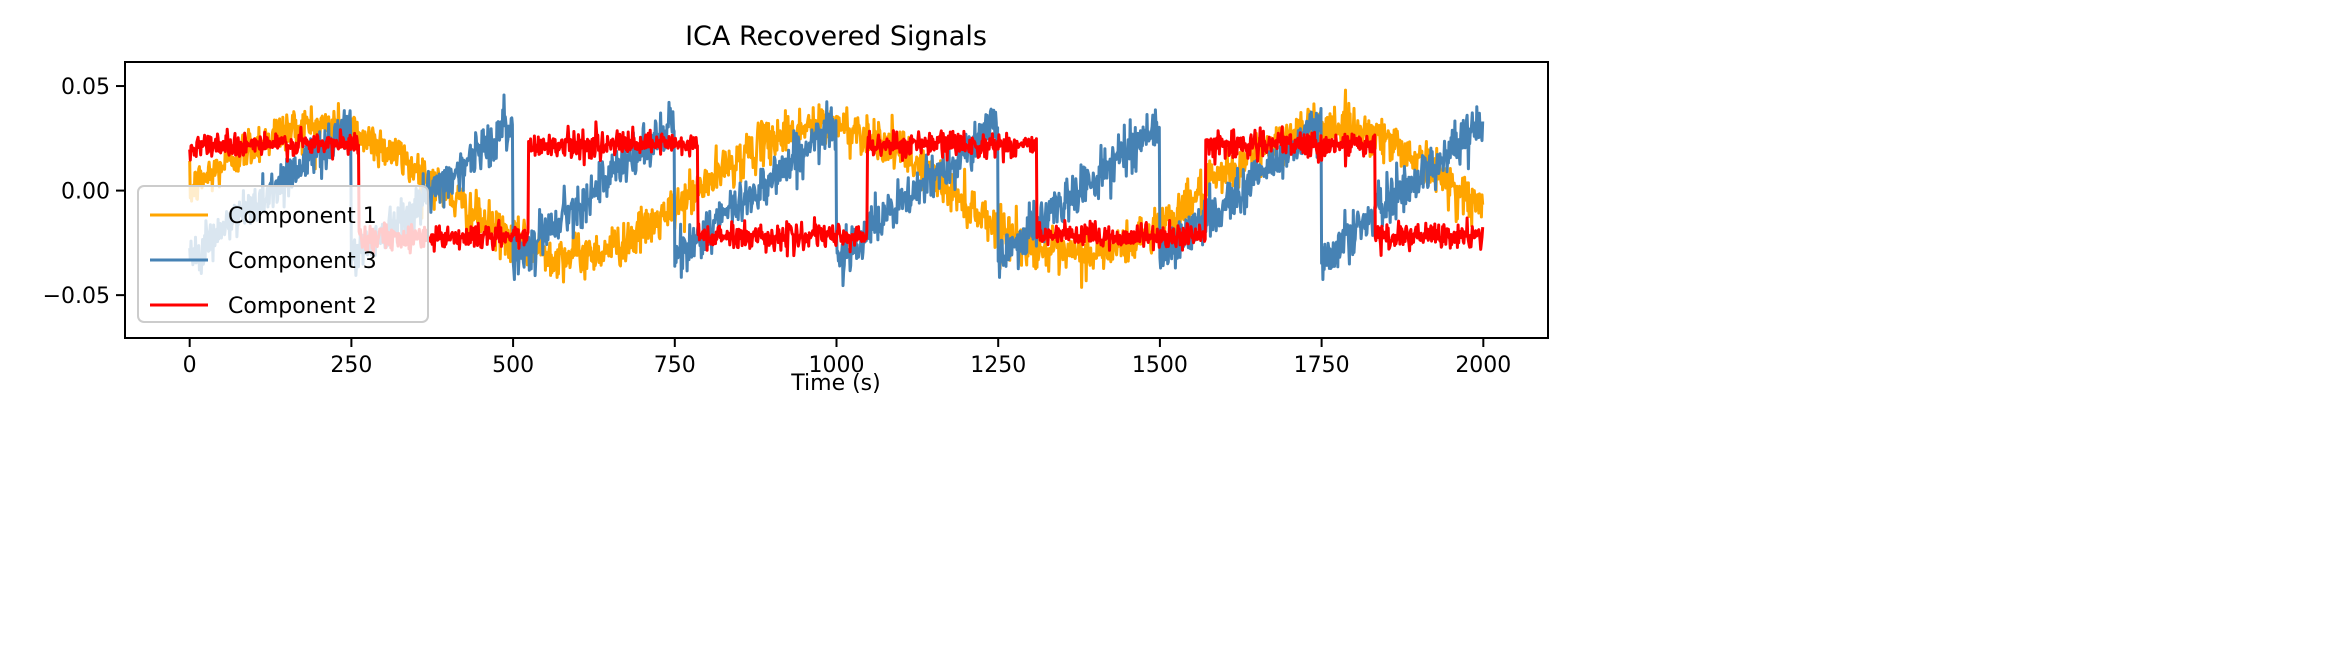  Describe the element at coordinates (302, 216) in the screenshot. I see `legend-label: Component 1` at that location.